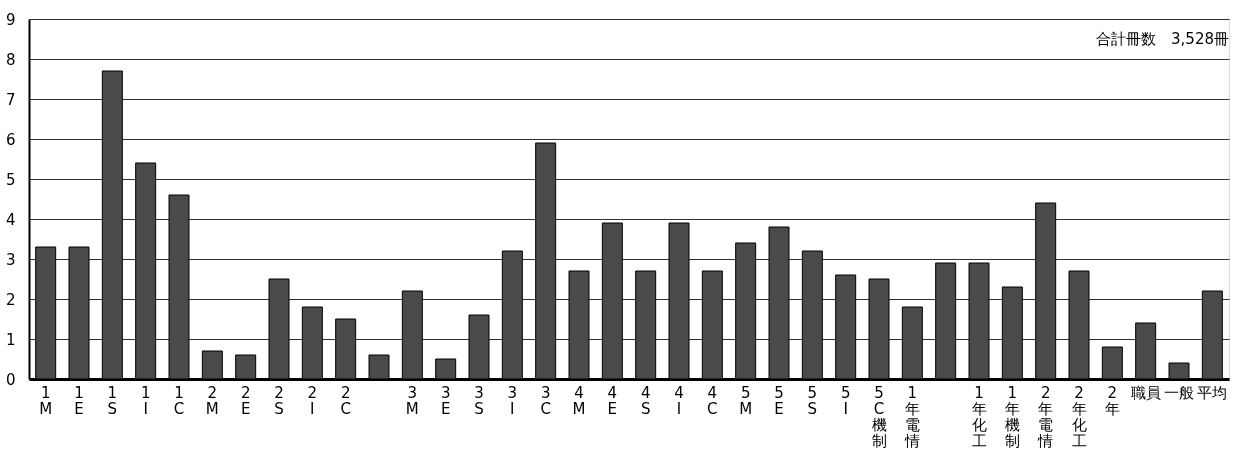  What do you see at coordinates (10, 339) in the screenshot?
I see `y-tick-label: 1` at bounding box center [10, 339].